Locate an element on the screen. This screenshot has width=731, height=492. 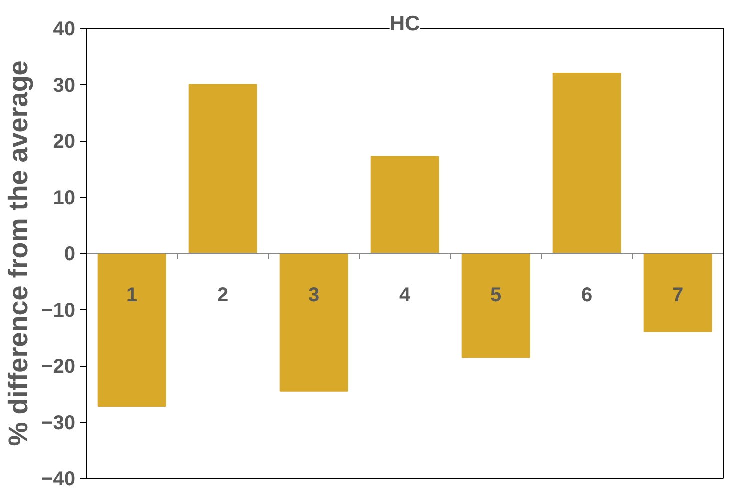
y-tick-label: 40 is located at coordinates (64, 29).